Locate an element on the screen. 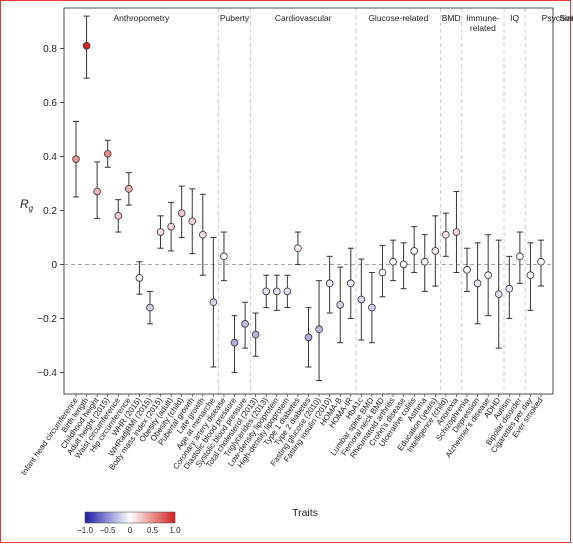 This screenshot has width=573, height=545. group-label: Anthropometry is located at coordinates (141, 18).